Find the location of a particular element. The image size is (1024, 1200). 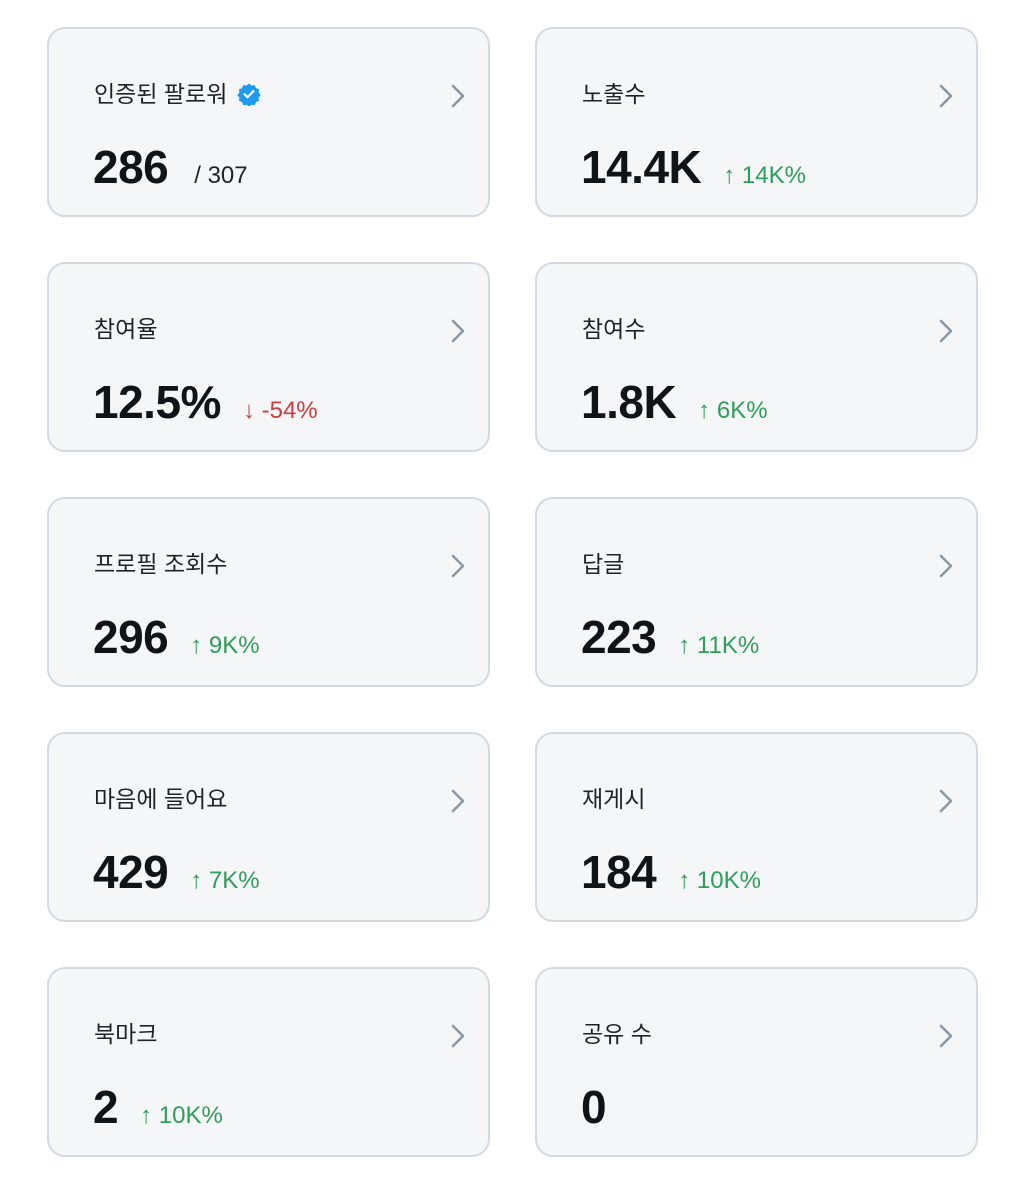

card-label: 프로필 조회수 is located at coordinates (161, 564).